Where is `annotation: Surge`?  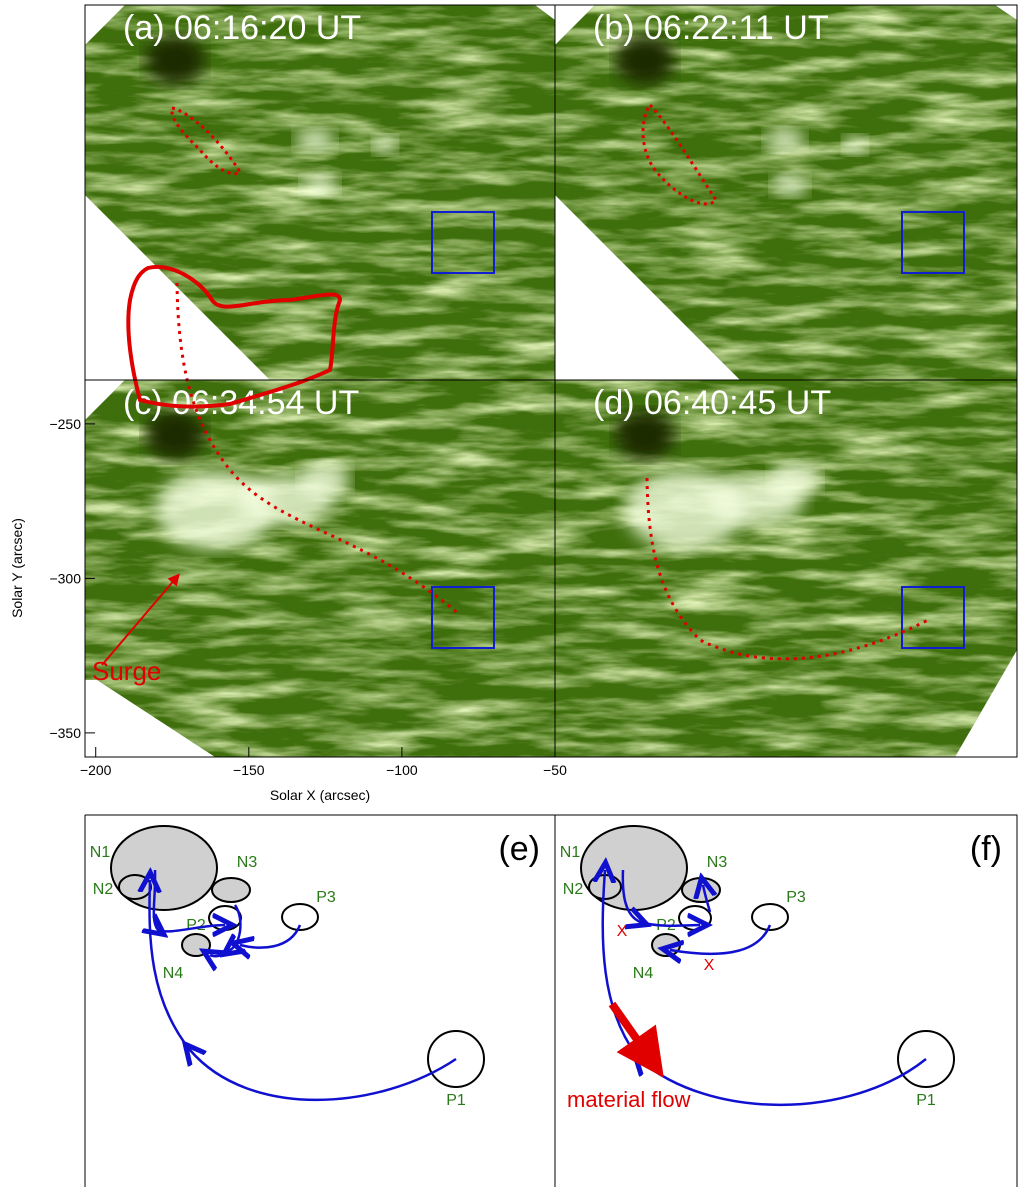
annotation: Surge is located at coordinates (126, 671).